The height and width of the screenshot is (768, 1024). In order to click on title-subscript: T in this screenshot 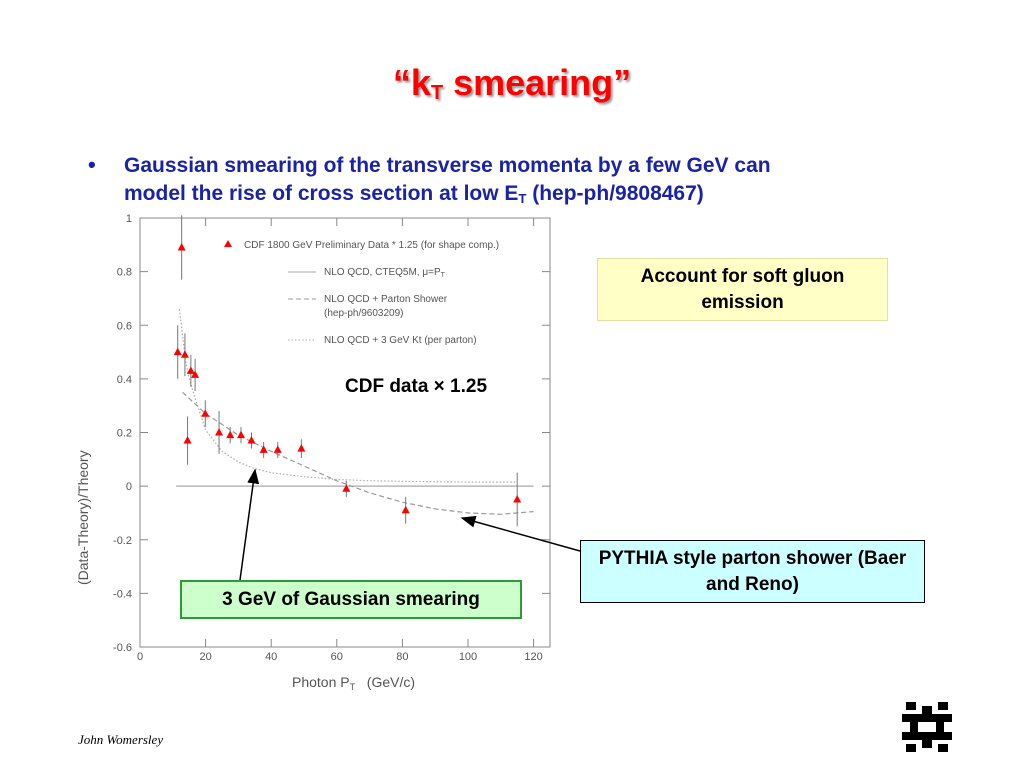, I will do `click(437, 93)`.